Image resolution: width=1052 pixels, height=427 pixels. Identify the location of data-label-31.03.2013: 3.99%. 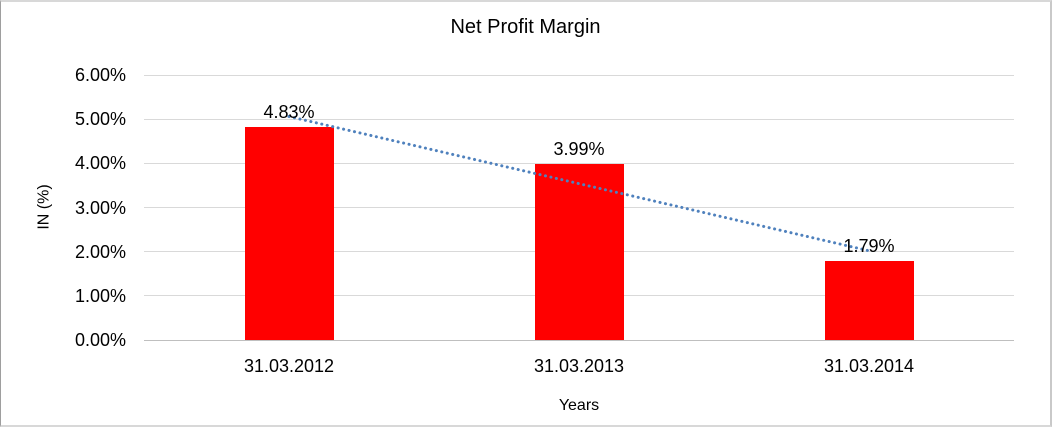
(579, 148).